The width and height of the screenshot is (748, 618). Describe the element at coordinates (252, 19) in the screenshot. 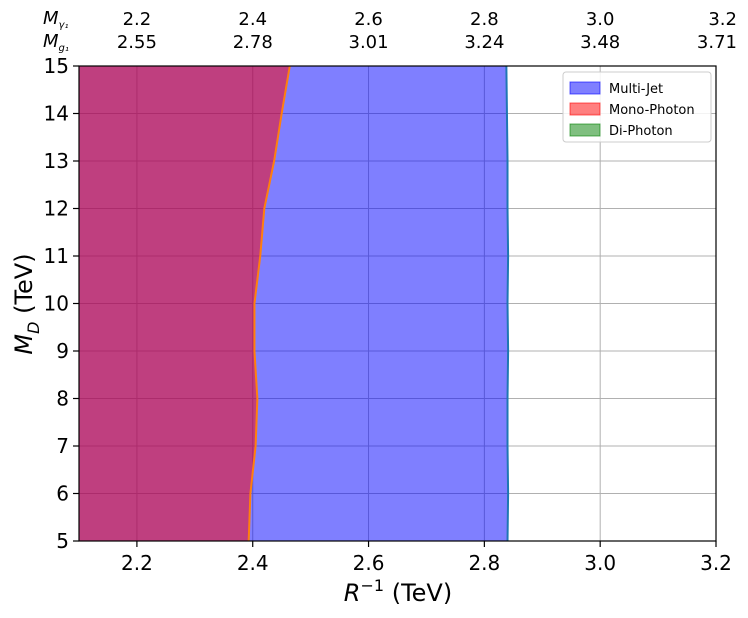

I see `top-axis-0-label-1: 2.4` at that location.